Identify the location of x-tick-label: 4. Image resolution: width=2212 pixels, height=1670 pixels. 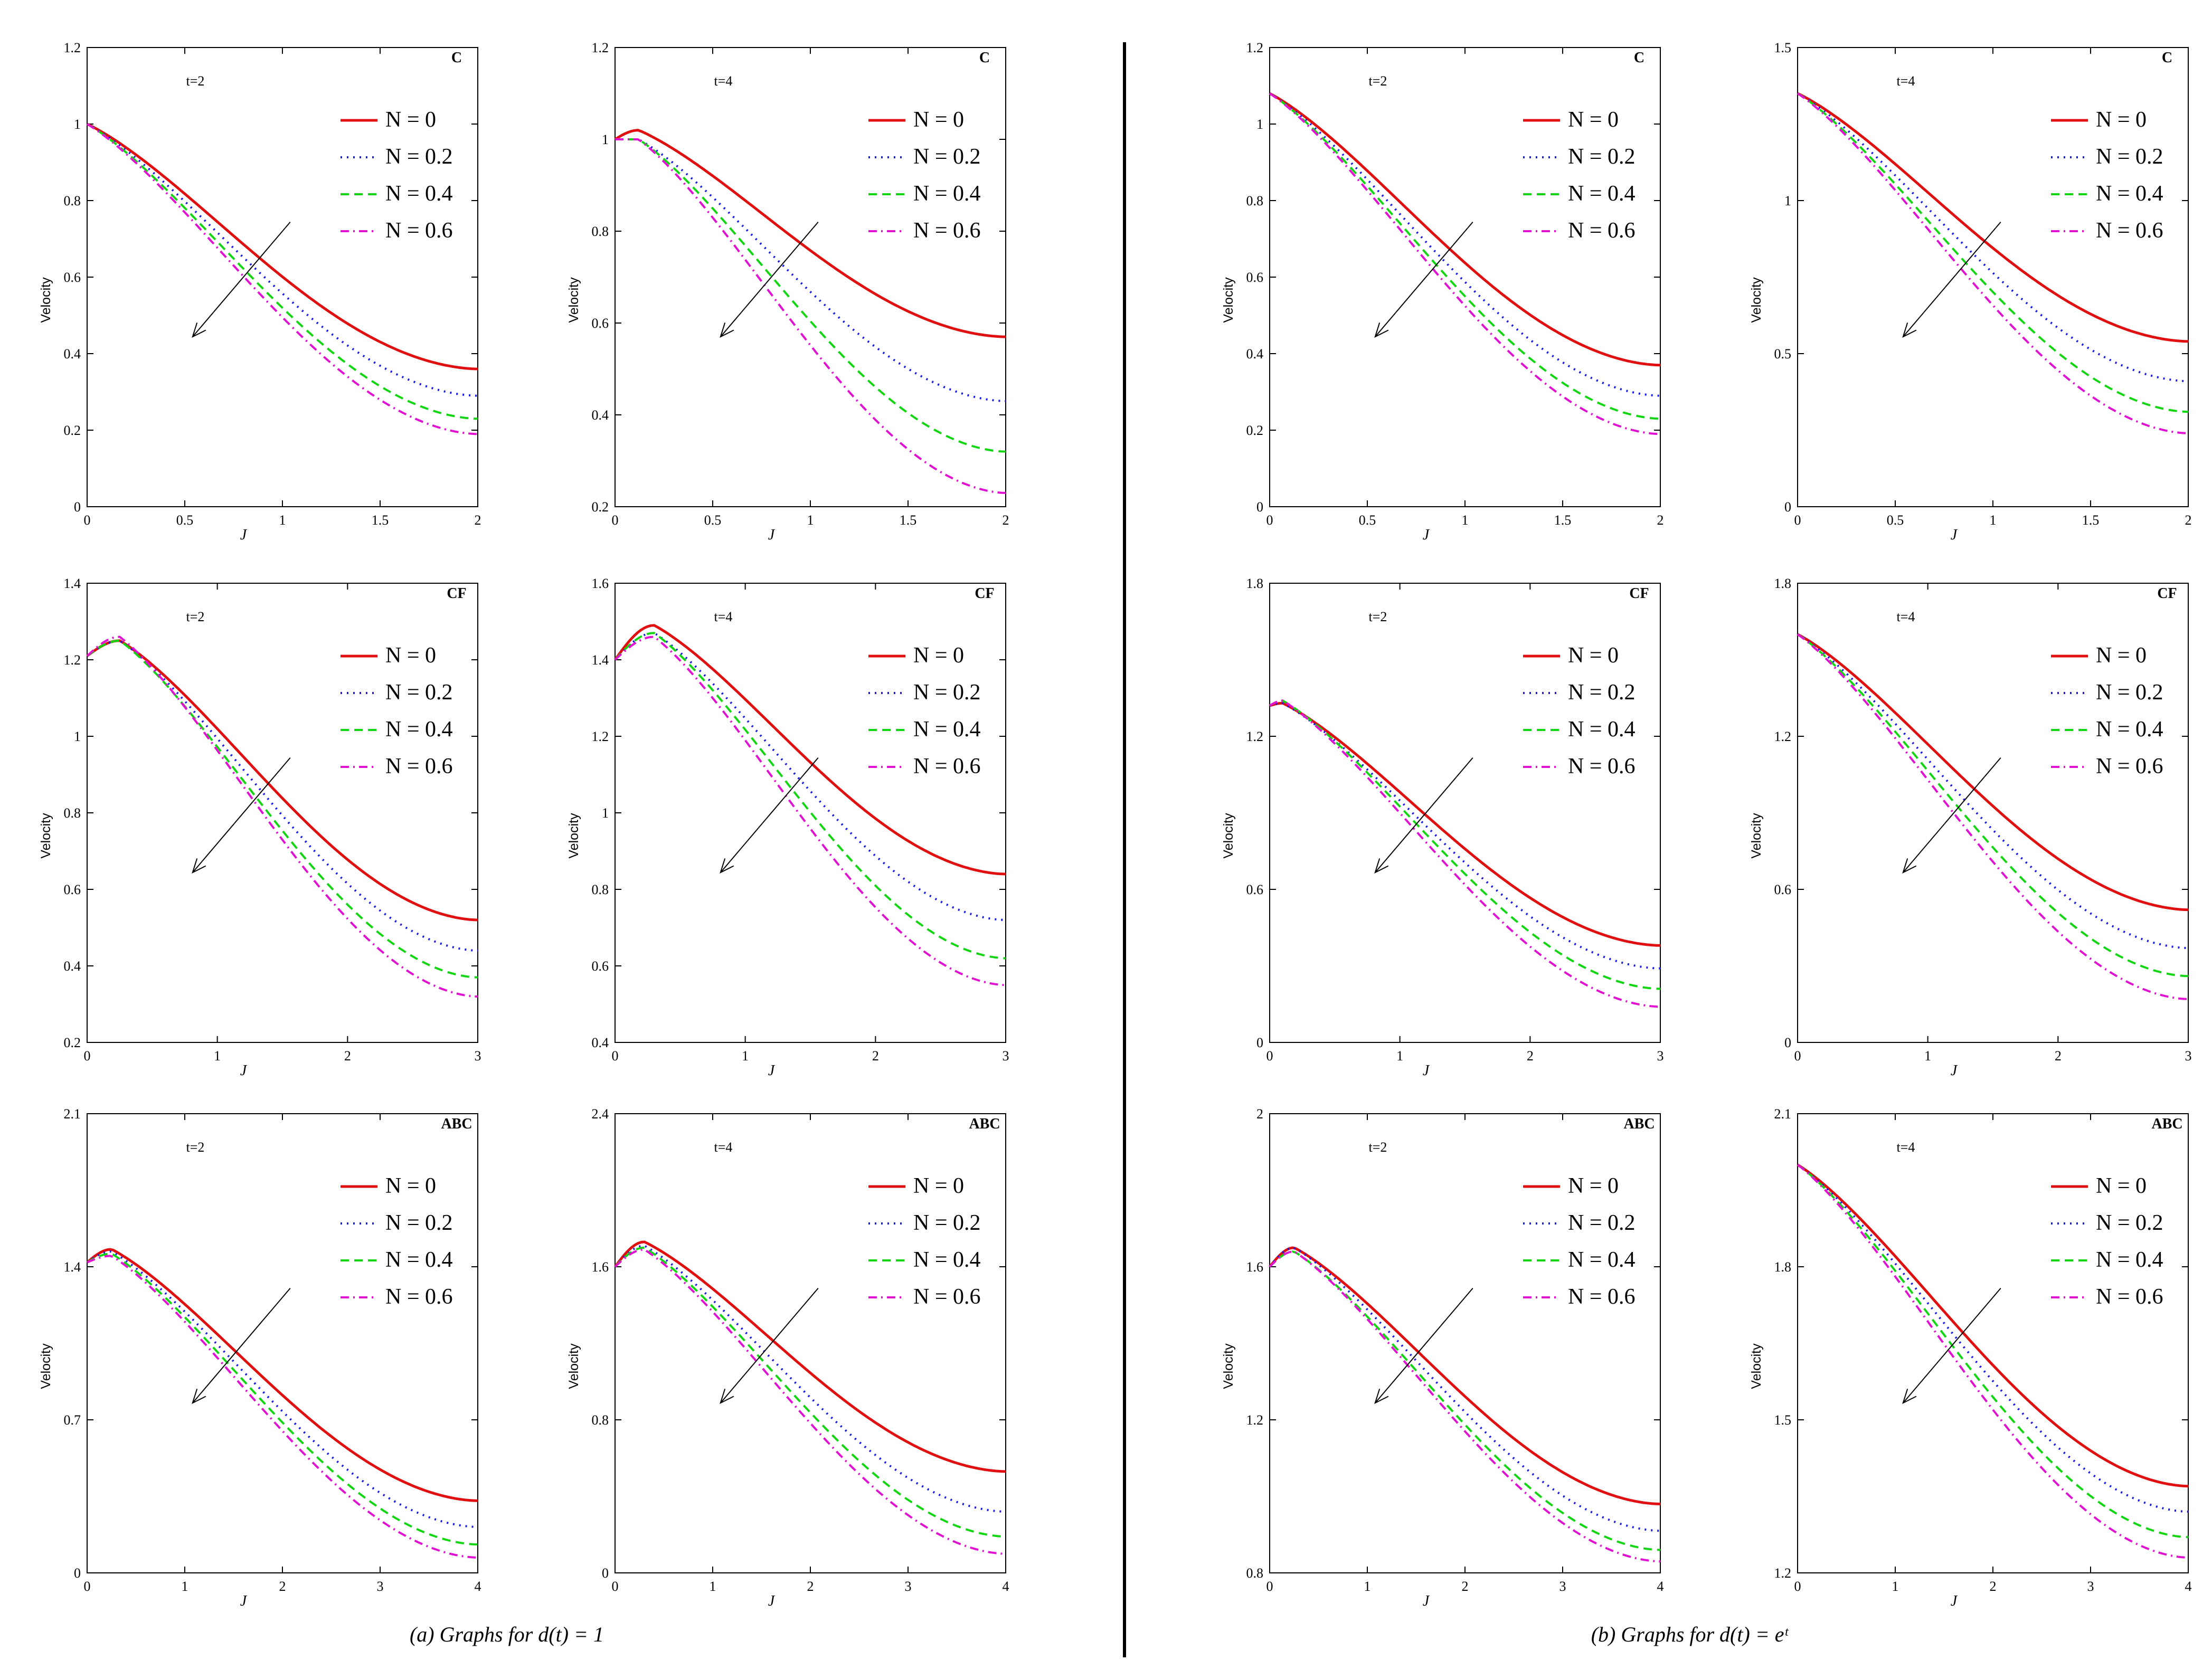
(1660, 1586).